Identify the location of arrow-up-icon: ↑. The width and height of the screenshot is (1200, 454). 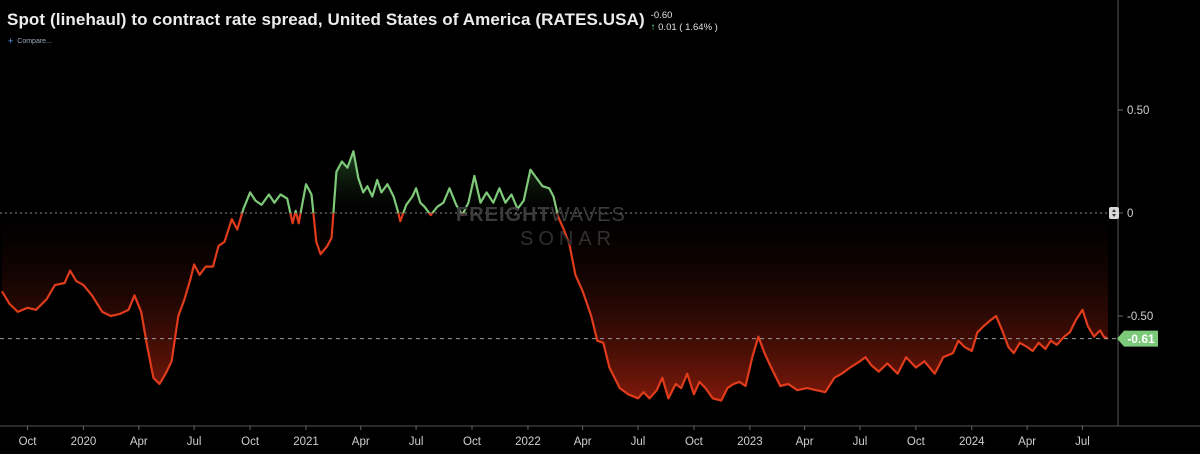
(653, 27).